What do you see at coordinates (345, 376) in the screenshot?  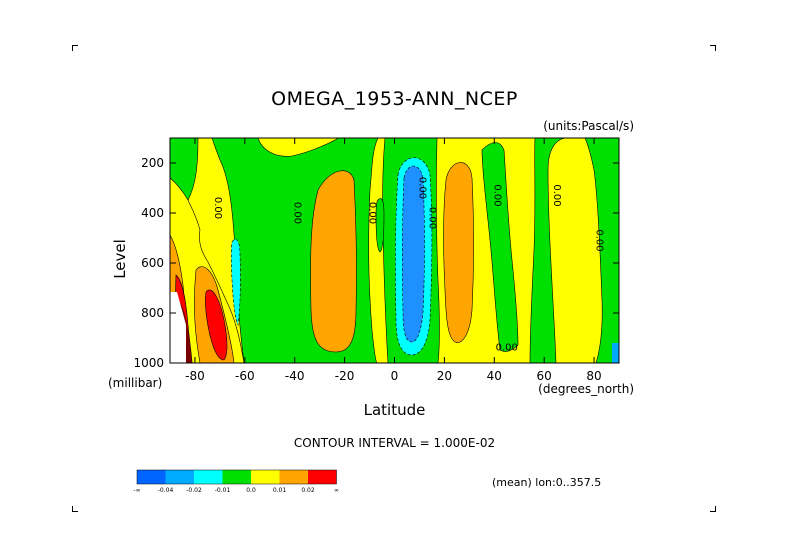 I see `x-tick-label: -20` at bounding box center [345, 376].